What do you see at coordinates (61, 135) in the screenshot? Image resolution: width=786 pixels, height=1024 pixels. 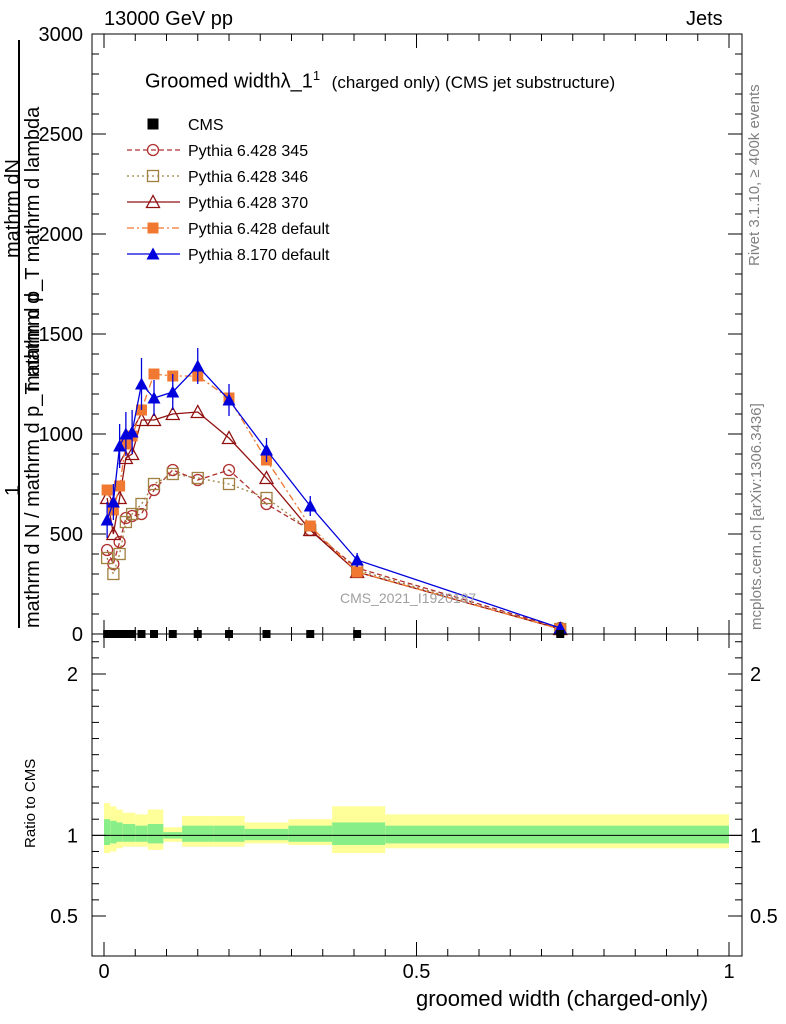 I see `y-tick-label: 2500` at bounding box center [61, 135].